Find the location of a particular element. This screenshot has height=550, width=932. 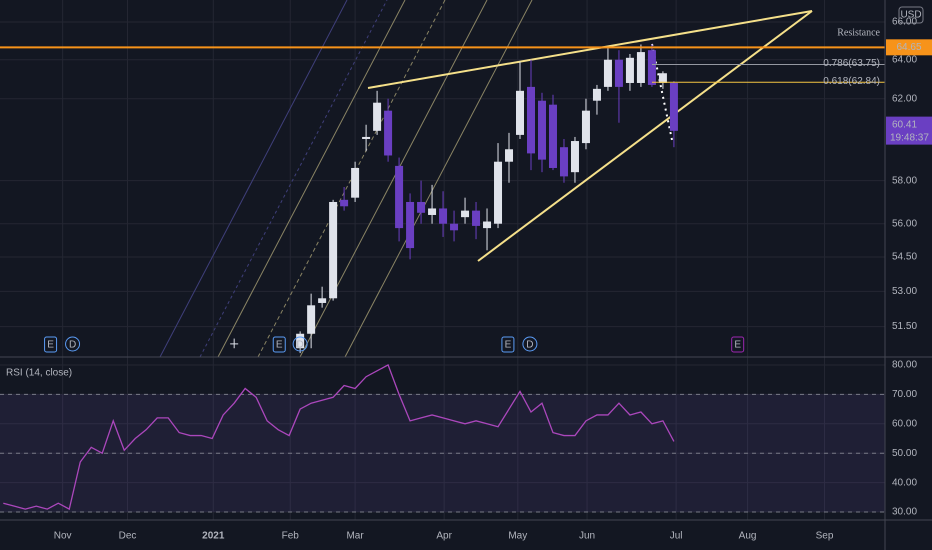

x-tick-label: Sep is located at coordinates (825, 536).